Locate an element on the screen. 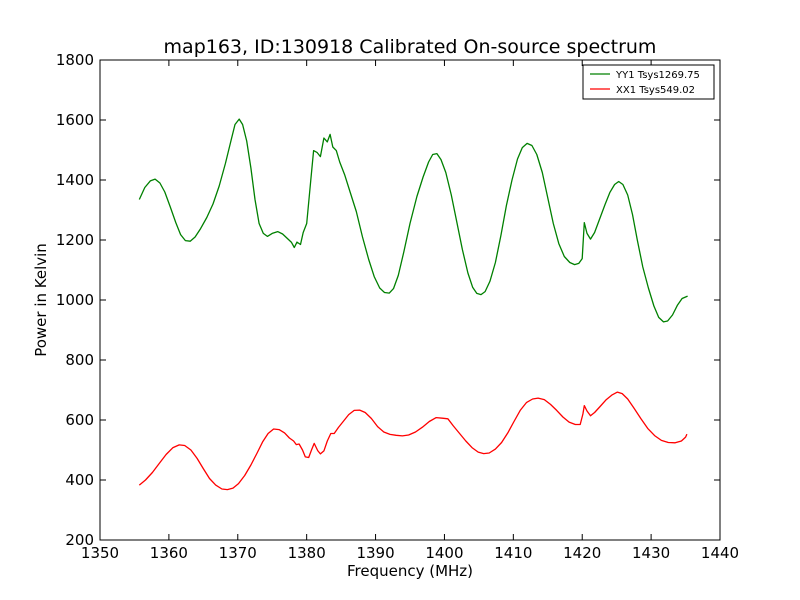  y-axis-label: Power in Kelvin is located at coordinates (41, 300).